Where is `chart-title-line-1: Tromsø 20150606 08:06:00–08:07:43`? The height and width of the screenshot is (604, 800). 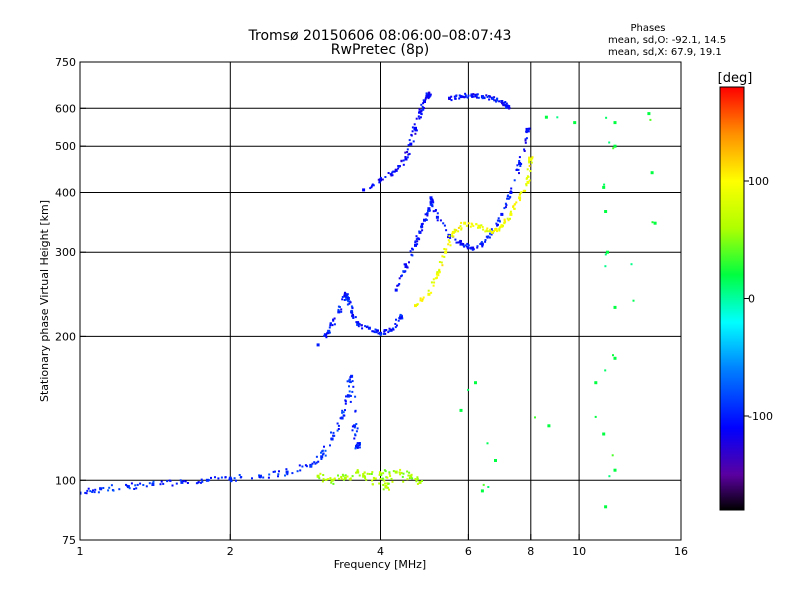
chart-title-line-1: Tromsø 20150606 08:06:00–08:07:43 is located at coordinates (380, 36).